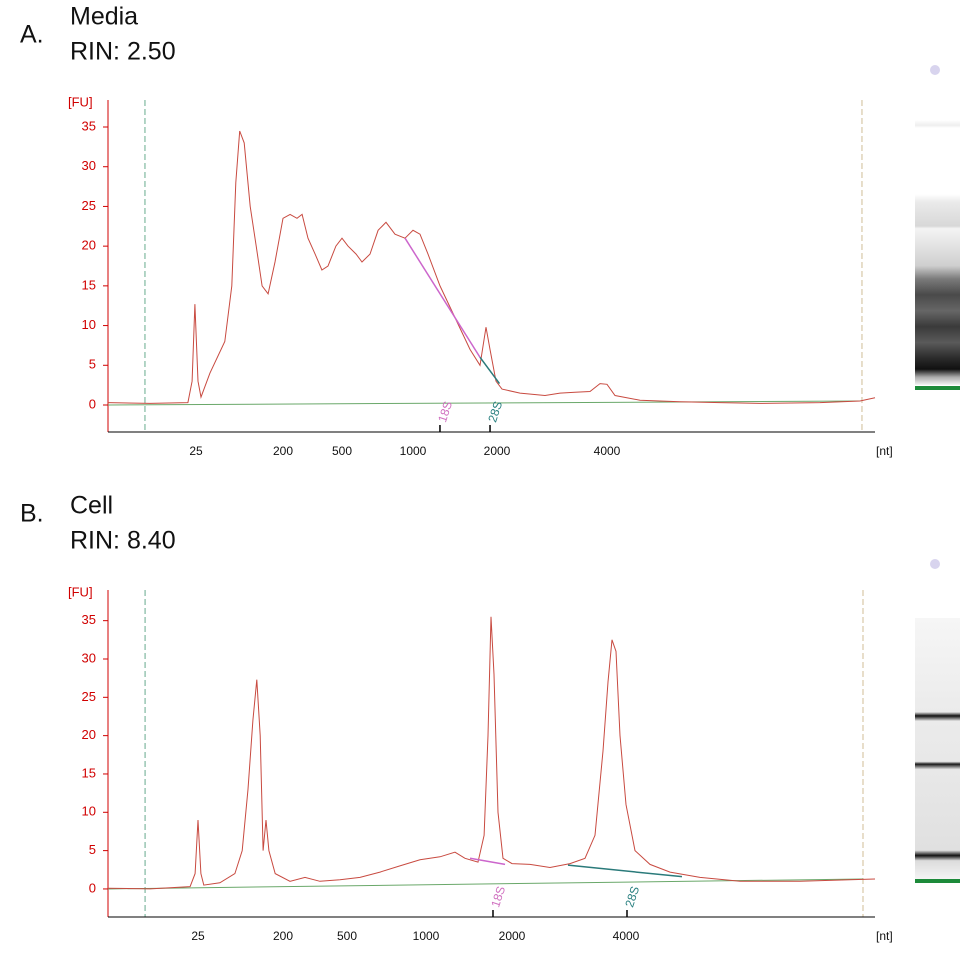  Describe the element at coordinates (91, 506) in the screenshot. I see `chart-title: Cell` at that location.